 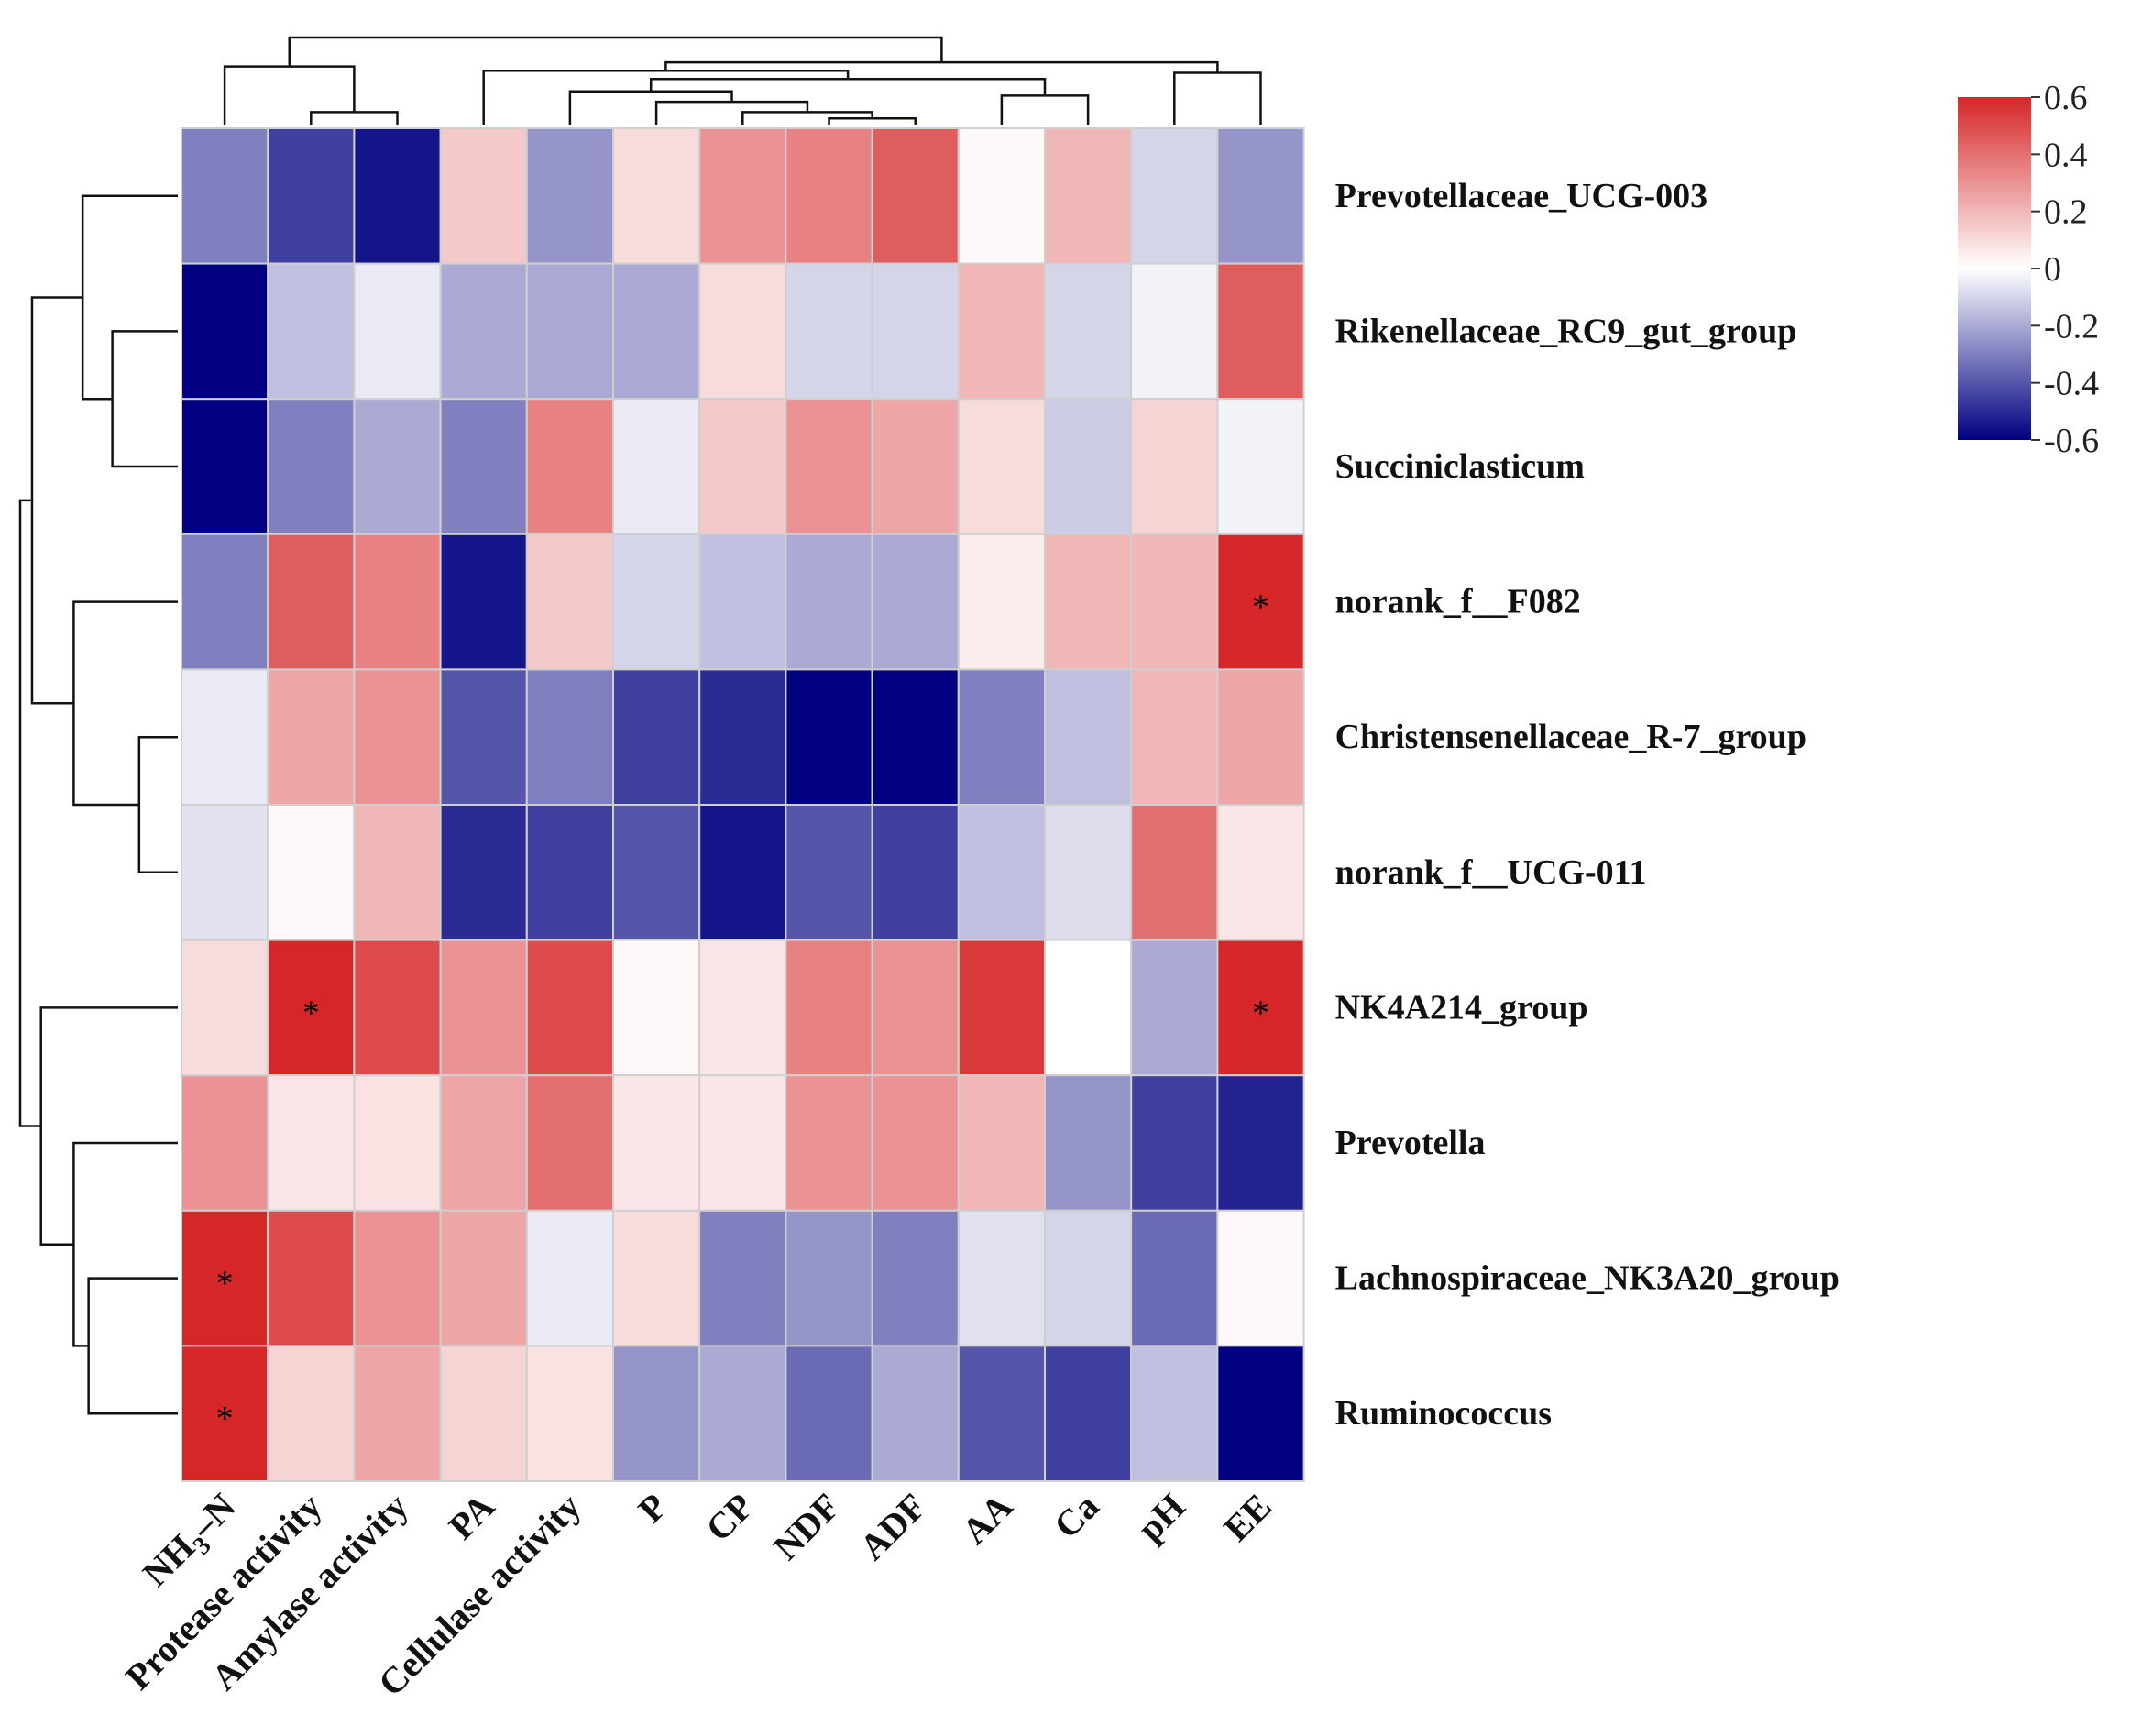 What do you see at coordinates (1587, 1279) in the screenshot?
I see `row-label: Lachnospiraceae_NK3A20_group` at bounding box center [1587, 1279].